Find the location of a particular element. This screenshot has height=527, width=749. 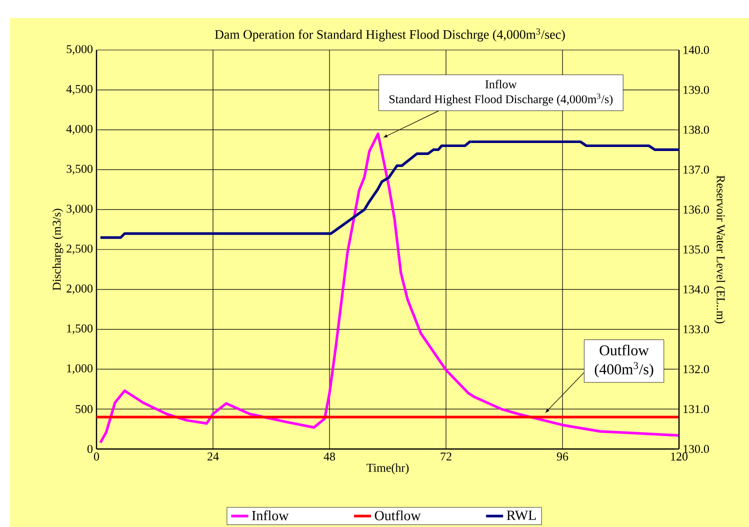

y-tick-label: 1,500 is located at coordinates (80, 329).